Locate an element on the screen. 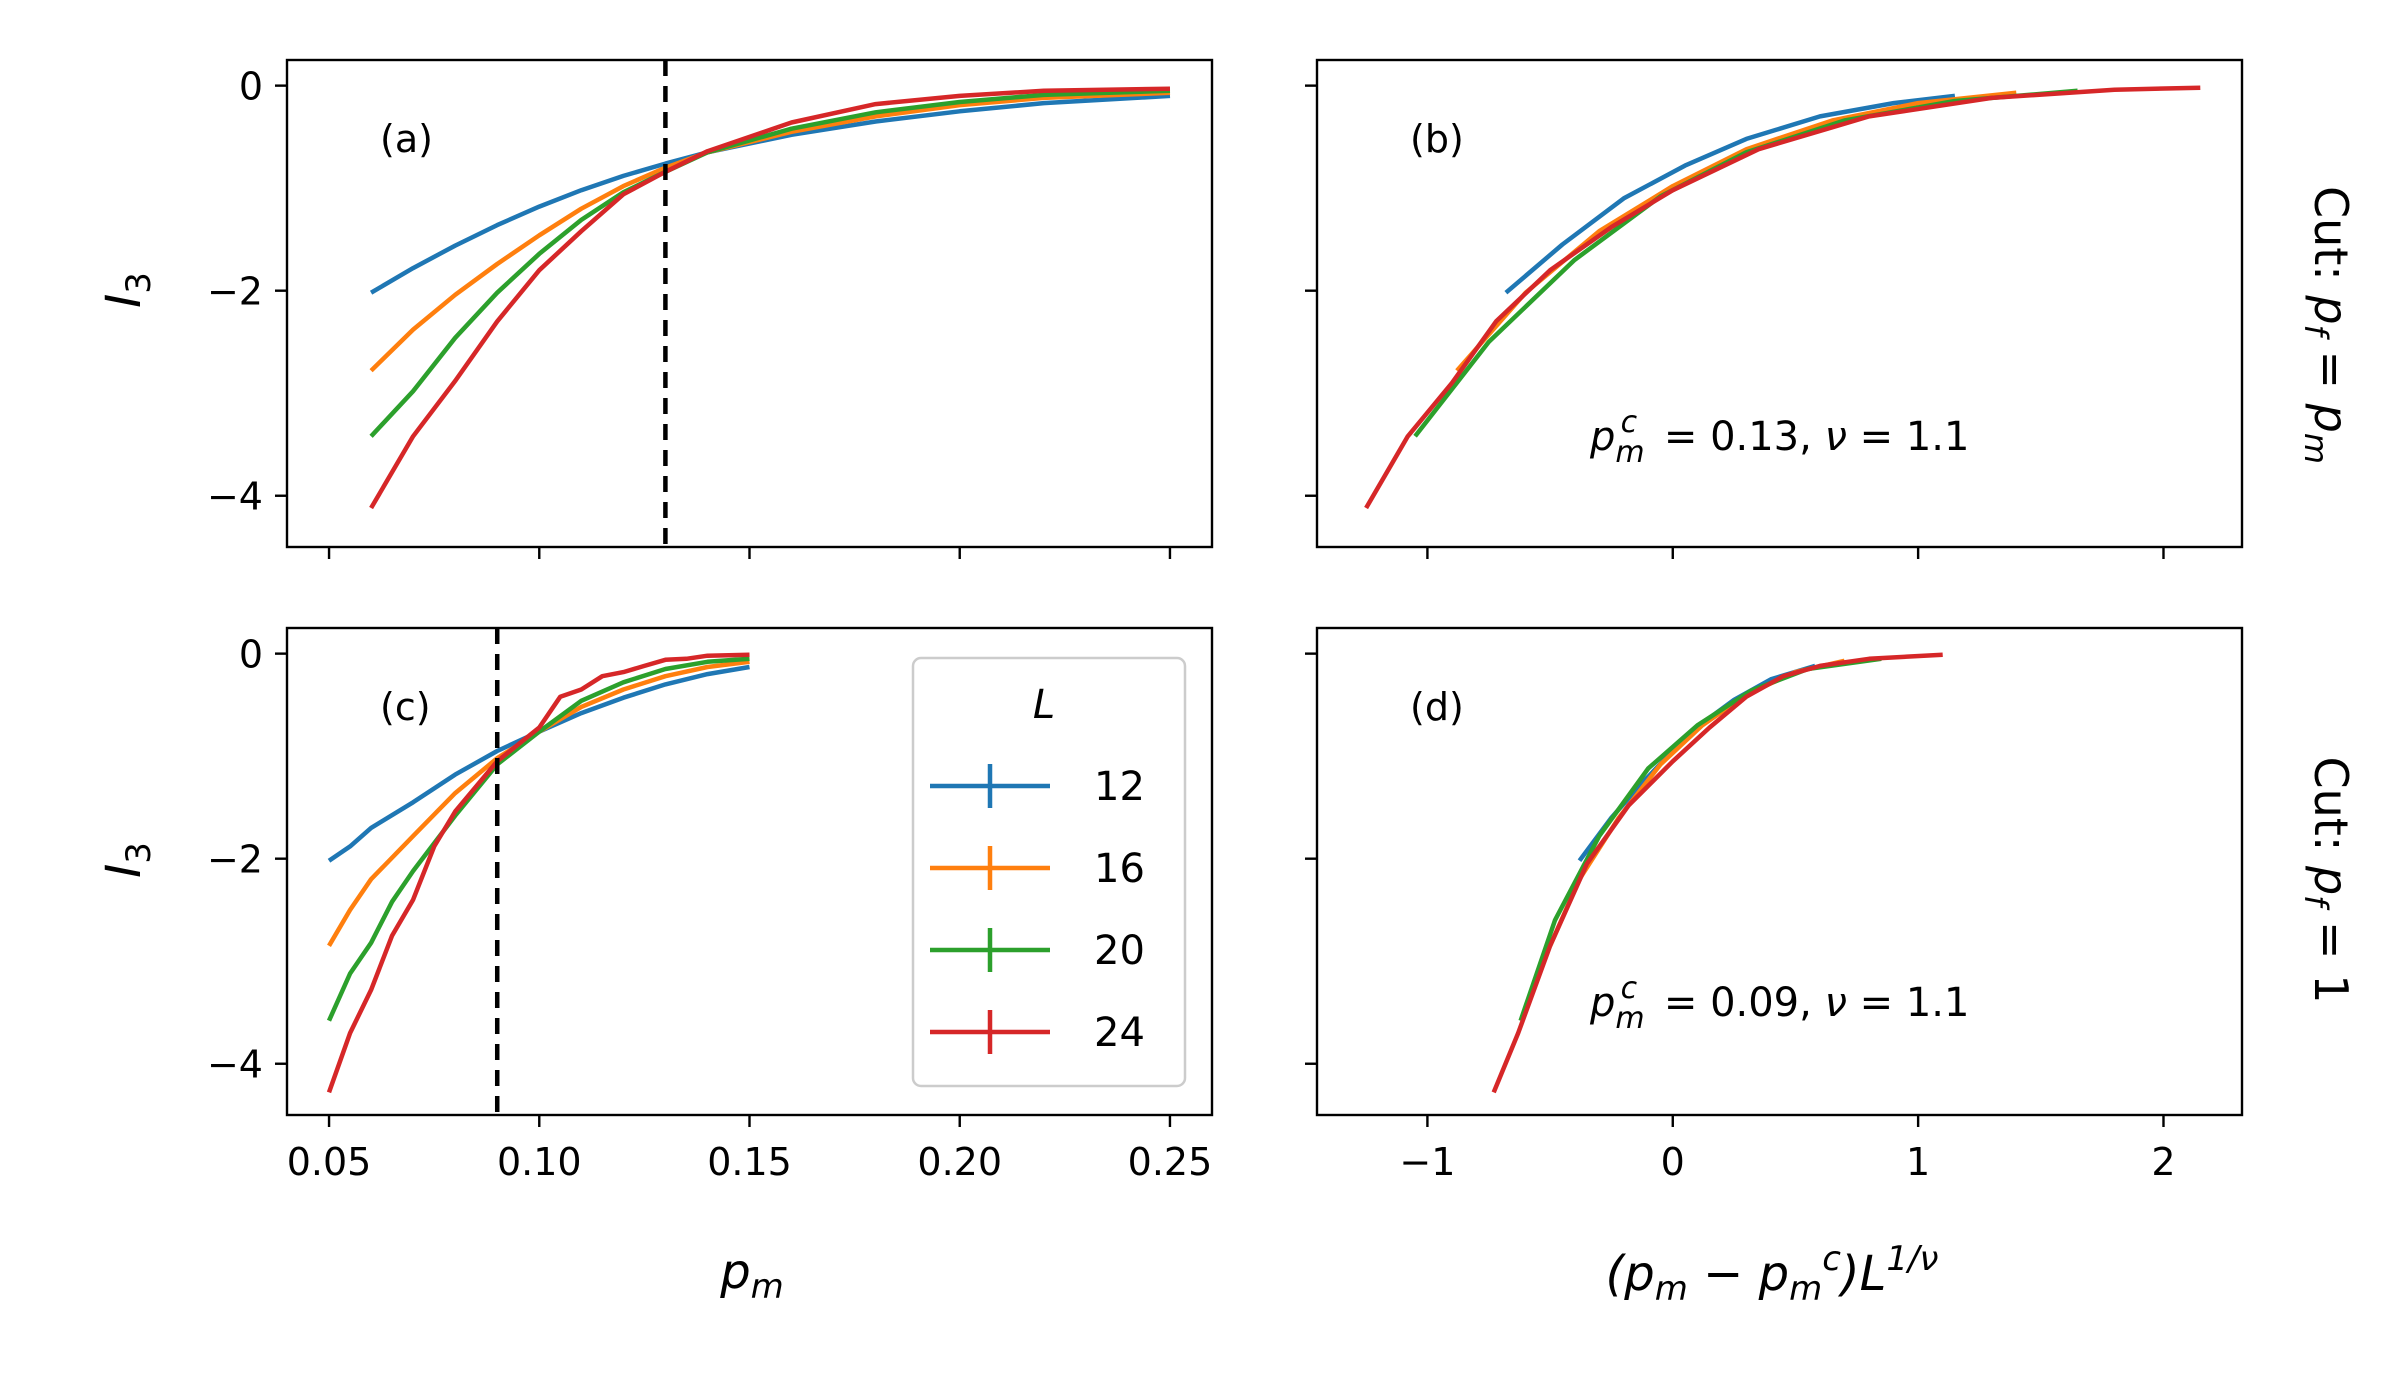 Image resolution: width=2400 pixels, height=1400 pixels. x-tick-label-panel-d: 0 is located at coordinates (1673, 1162).